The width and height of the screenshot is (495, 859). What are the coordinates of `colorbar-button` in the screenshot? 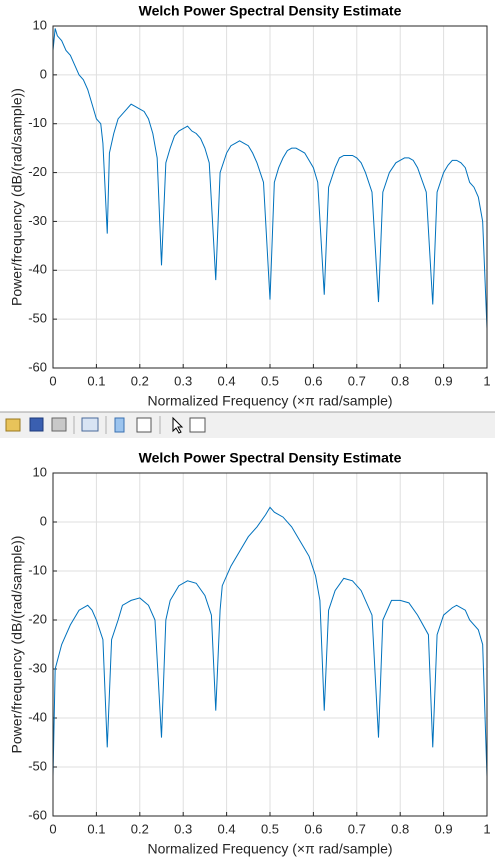 It's located at (119, 425).